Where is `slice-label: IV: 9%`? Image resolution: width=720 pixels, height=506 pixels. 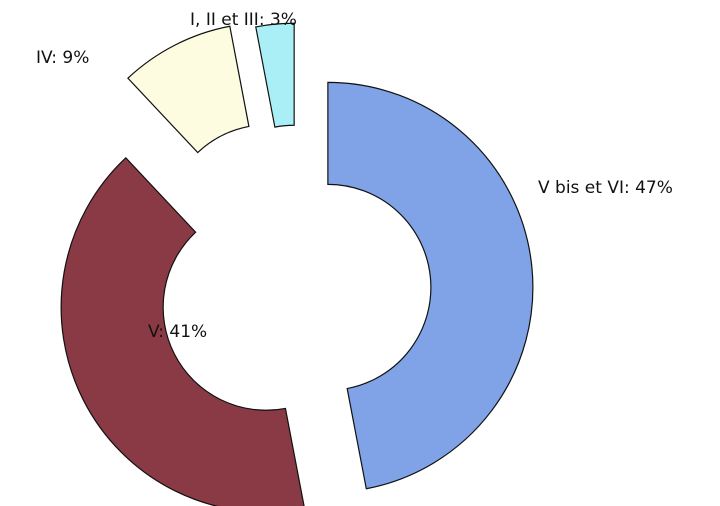 slice-label: IV: 9% is located at coordinates (62, 58).